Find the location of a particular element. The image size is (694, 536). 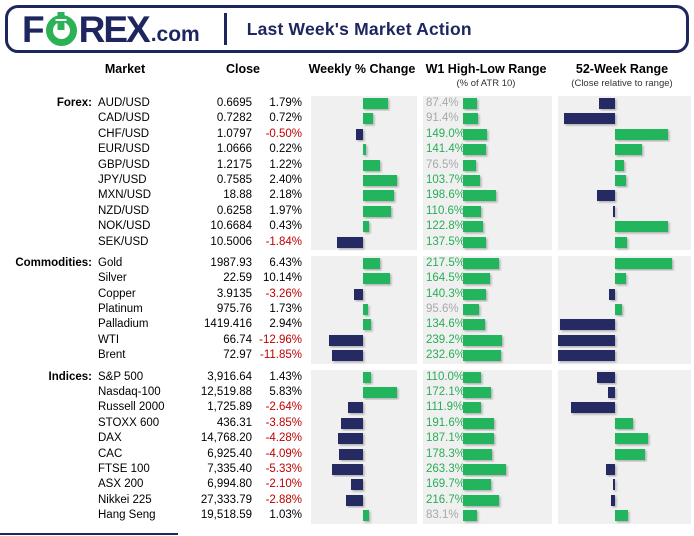

table-row: Silver 22.59 10.14% 164.5% is located at coordinates (347, 279).